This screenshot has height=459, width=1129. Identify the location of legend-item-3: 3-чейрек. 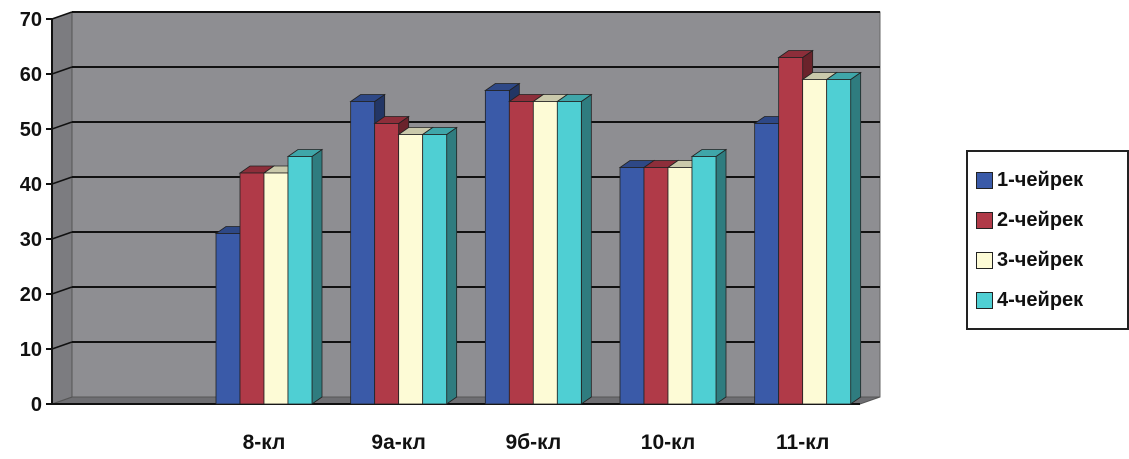
(1051, 260).